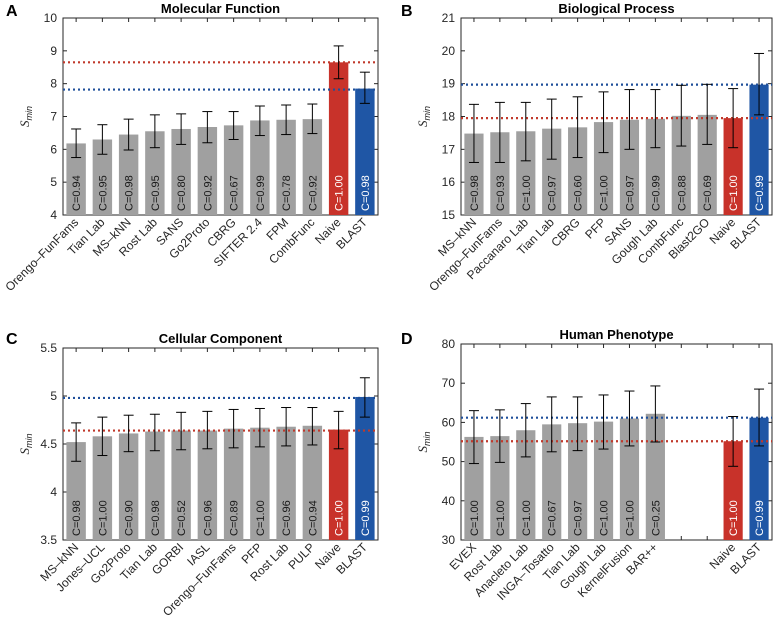 This screenshot has height=624, width=777. What do you see at coordinates (579, 193) in the screenshot?
I see `coverage-label: C=0.60` at bounding box center [579, 193].